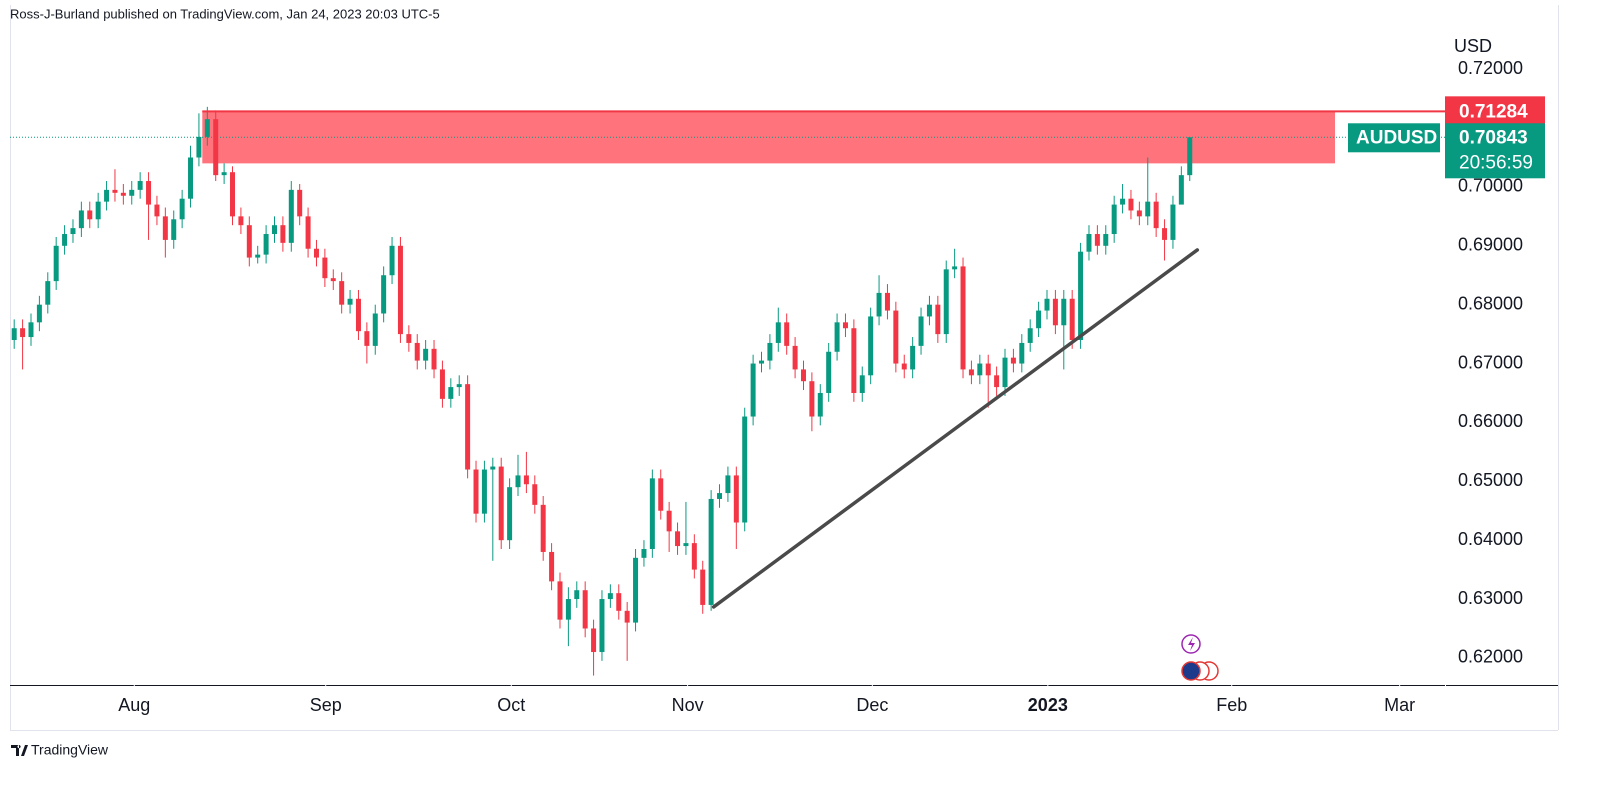  Describe the element at coordinates (1191, 644) in the screenshot. I see `event-bolt` at that location.